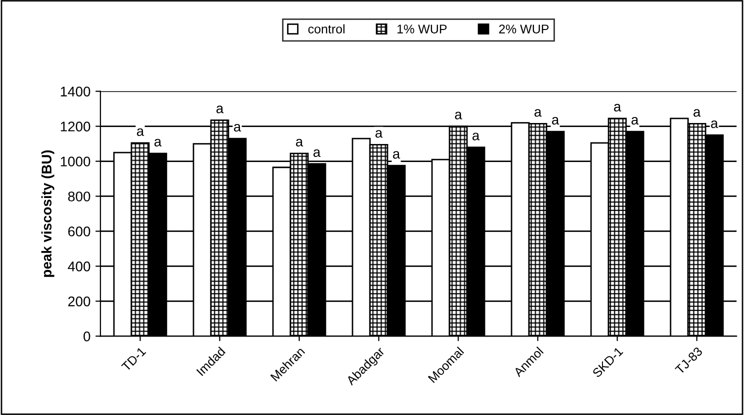 The width and height of the screenshot is (744, 415). I want to click on y-tick-label: 600, so click(79, 231).